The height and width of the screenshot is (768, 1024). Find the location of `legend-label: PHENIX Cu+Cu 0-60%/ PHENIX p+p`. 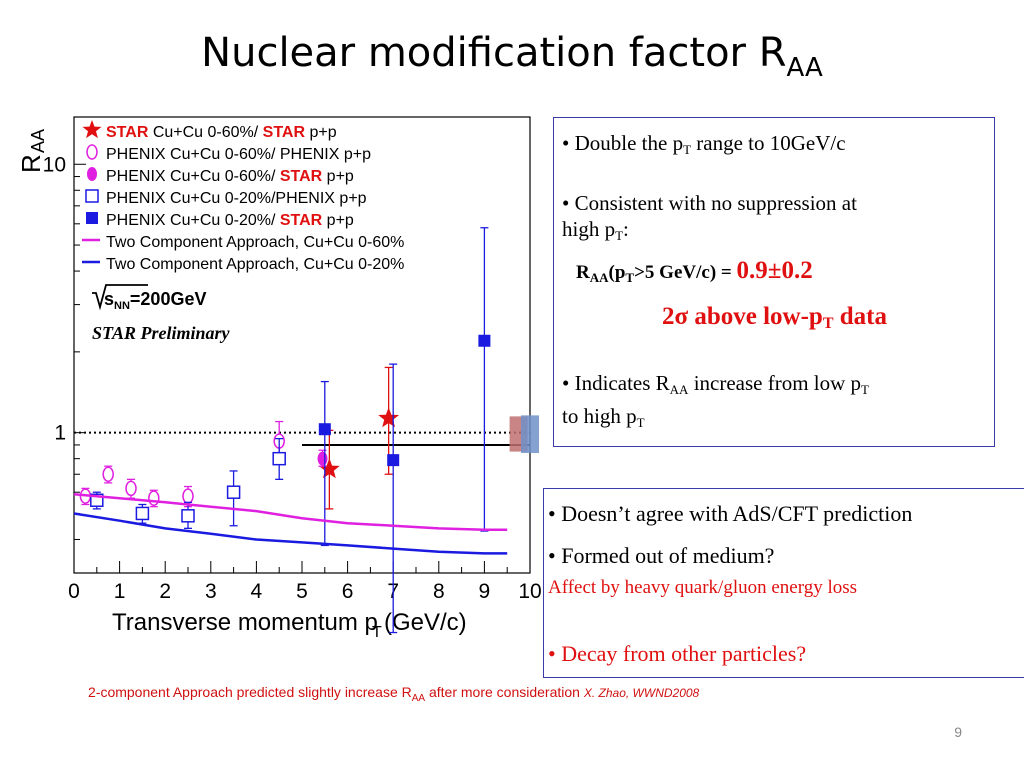

legend-label: PHENIX Cu+Cu 0-60%/ PHENIX p+p is located at coordinates (238, 154).